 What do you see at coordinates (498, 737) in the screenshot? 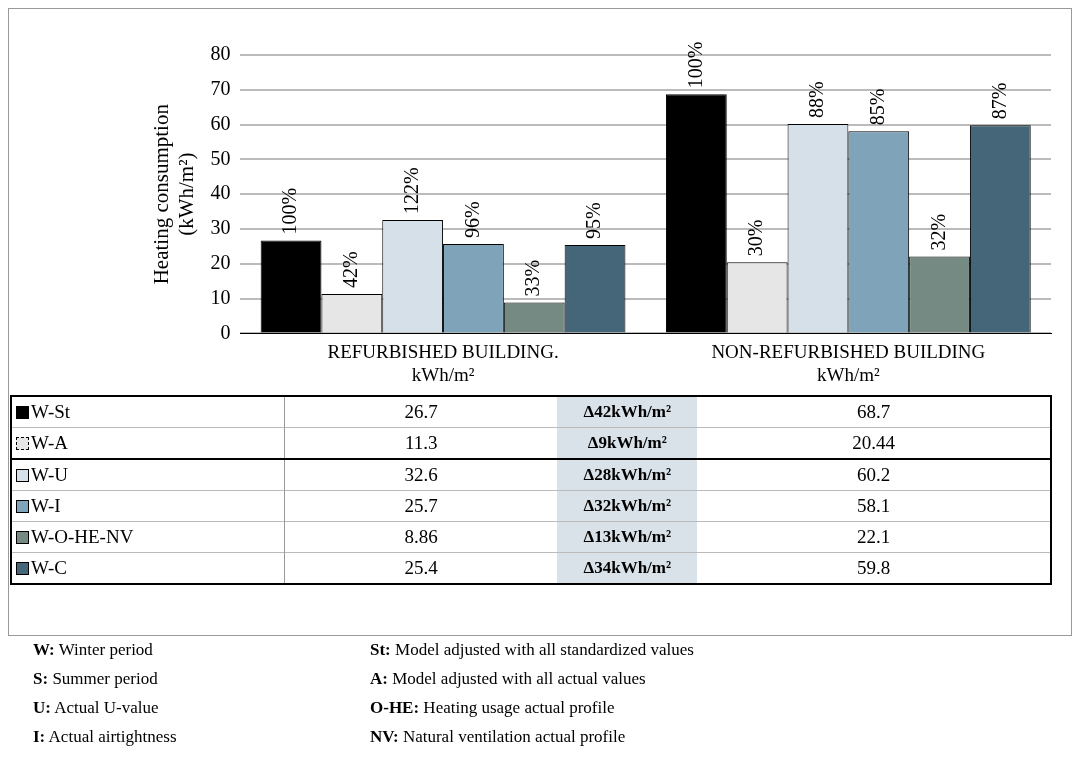
I see `text: NV: Natural ventilation actual profile` at bounding box center [498, 737].